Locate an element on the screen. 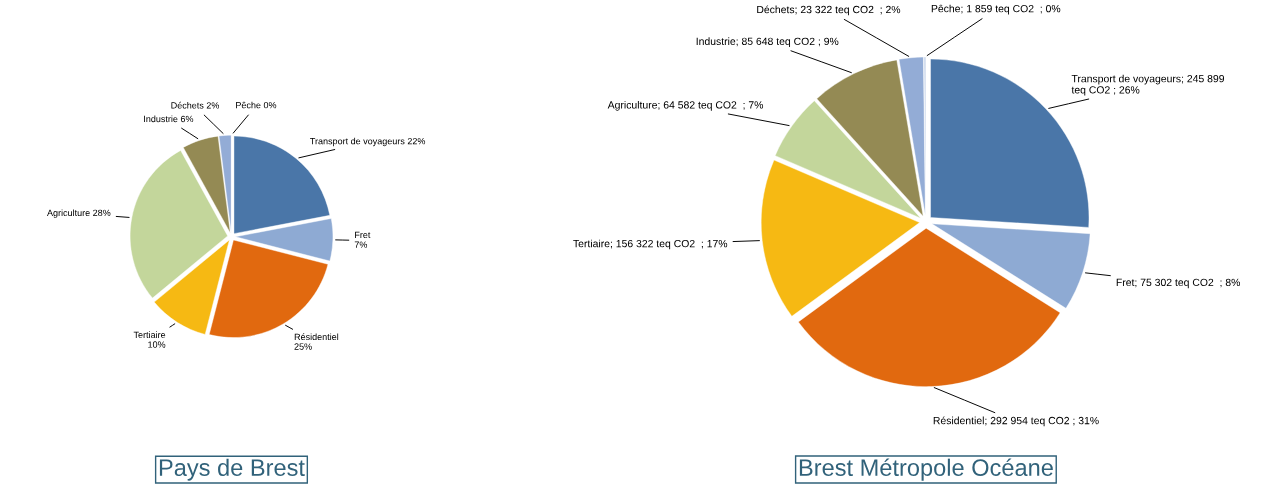 The height and width of the screenshot is (493, 1286). data-label: 7% is located at coordinates (361, 244).